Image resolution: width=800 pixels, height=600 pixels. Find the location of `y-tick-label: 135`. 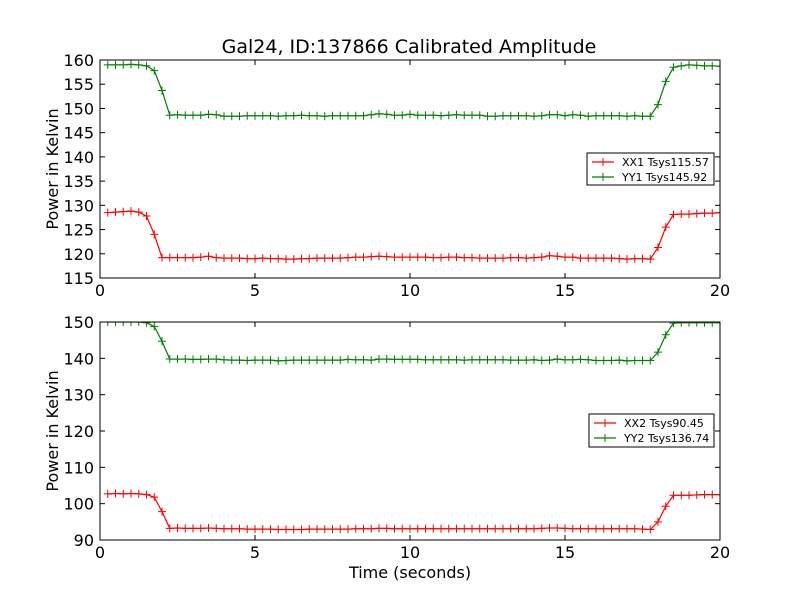

y-tick-label: 135 is located at coordinates (78, 181).